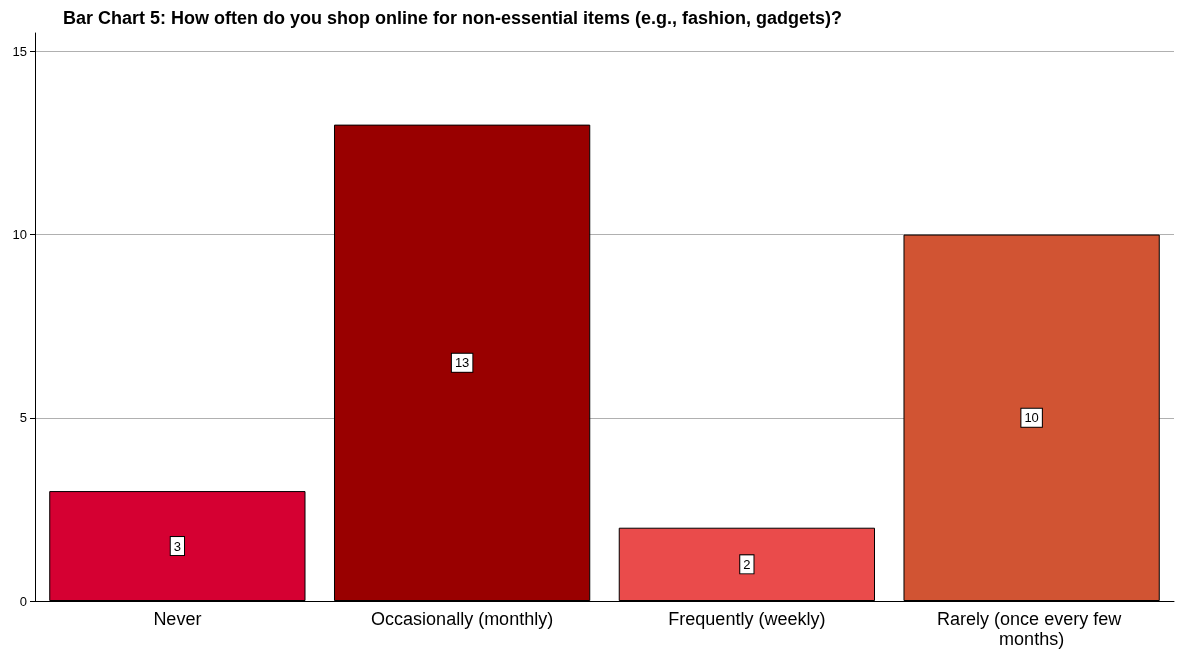  I want to click on data-label: 2, so click(747, 564).